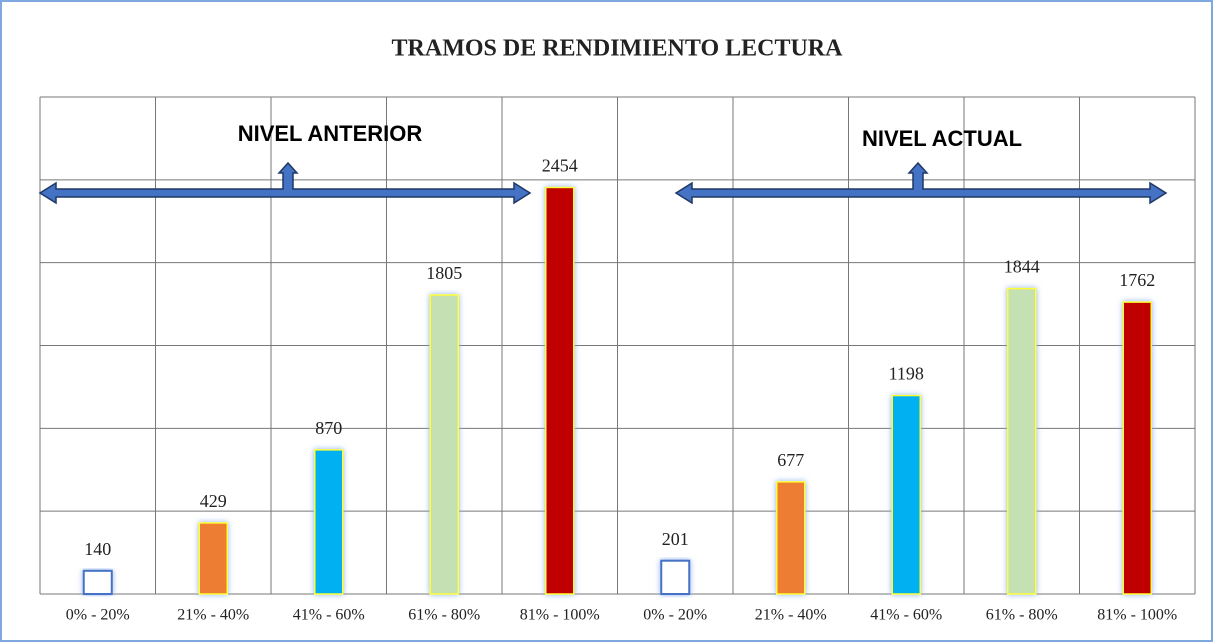  I want to click on annotation: NIVEL ACTUAL, so click(942, 138).